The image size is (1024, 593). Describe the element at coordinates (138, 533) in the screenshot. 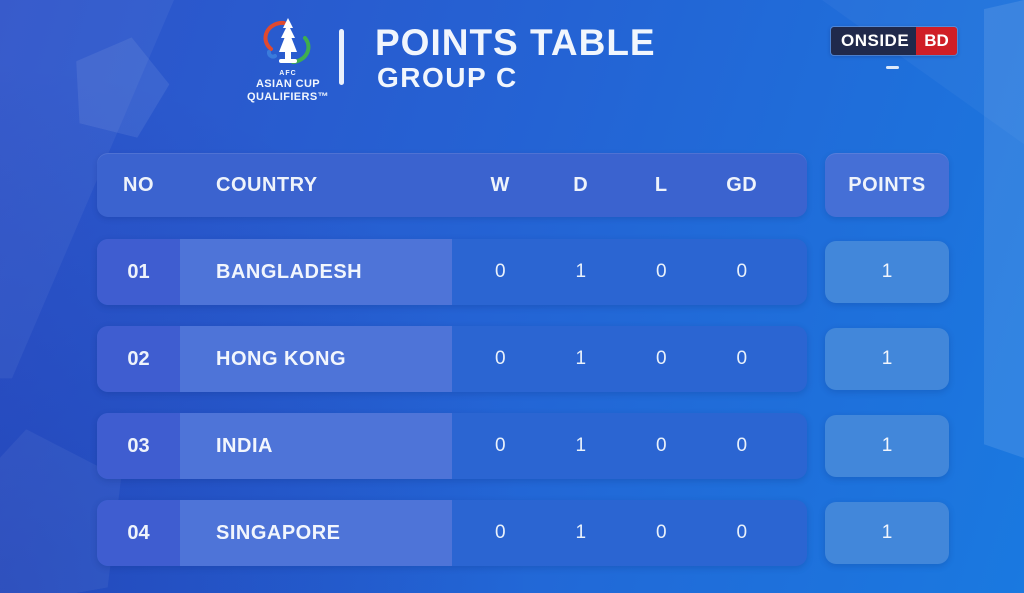

I see `row-number: 04` at that location.